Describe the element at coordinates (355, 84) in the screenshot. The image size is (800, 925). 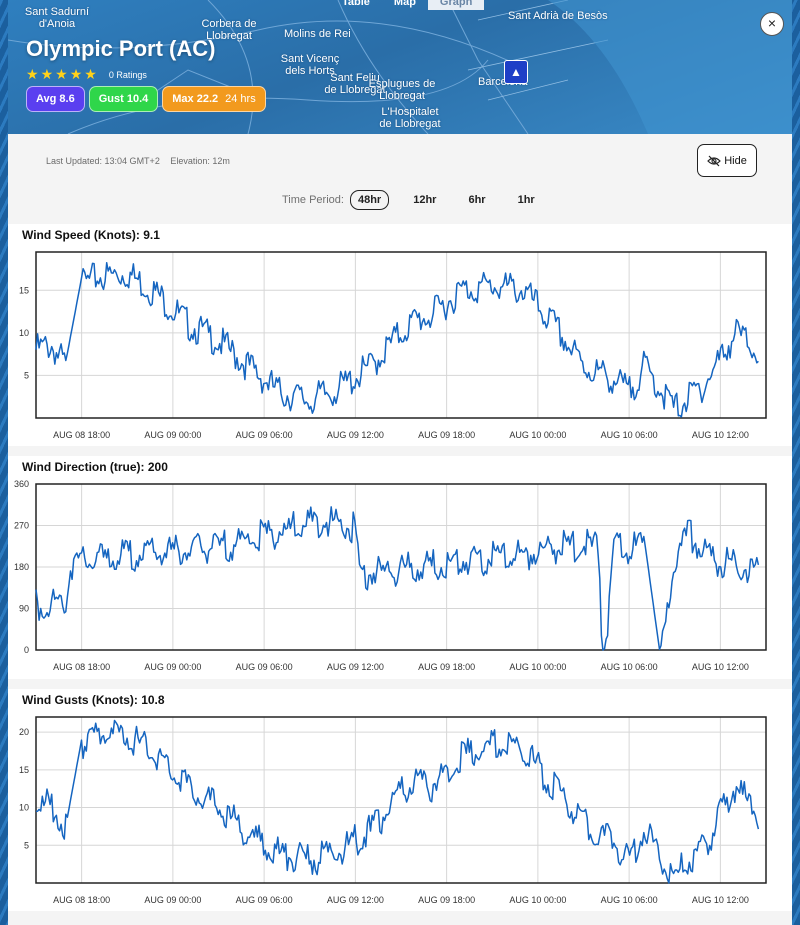
I see `map-label: Sant Feliu de Llobregat` at that location.